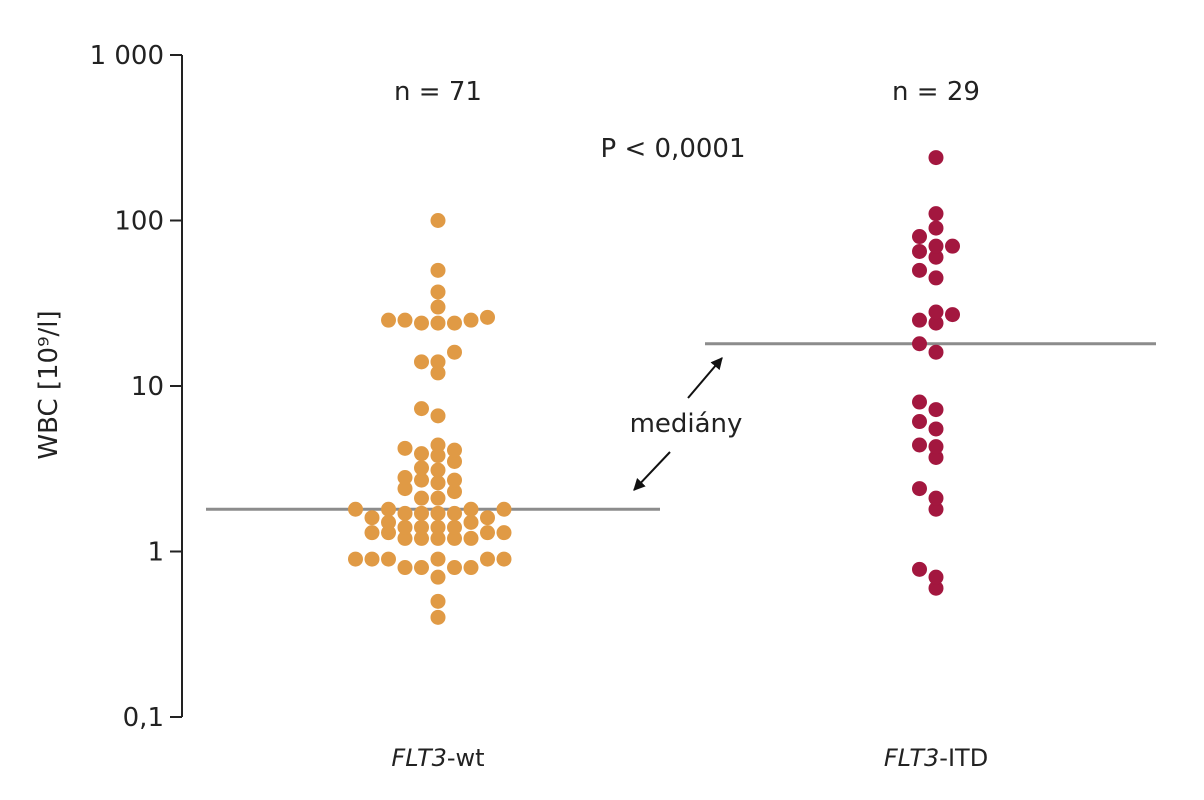 This screenshot has height=800, width=1204. I want to click on n-label-wt: n = 71, so click(438, 92).